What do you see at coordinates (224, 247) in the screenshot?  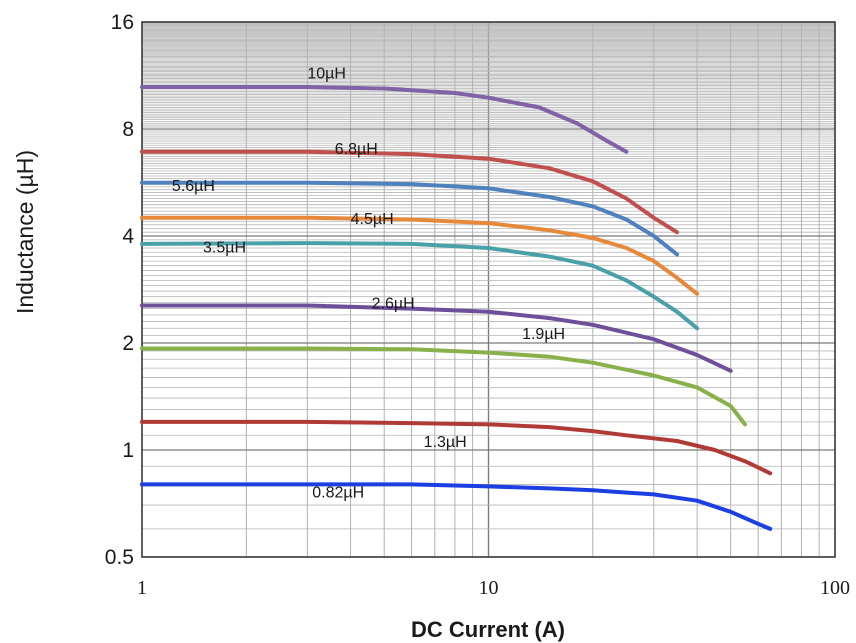 I see `series-label: 3.5µH` at bounding box center [224, 247].